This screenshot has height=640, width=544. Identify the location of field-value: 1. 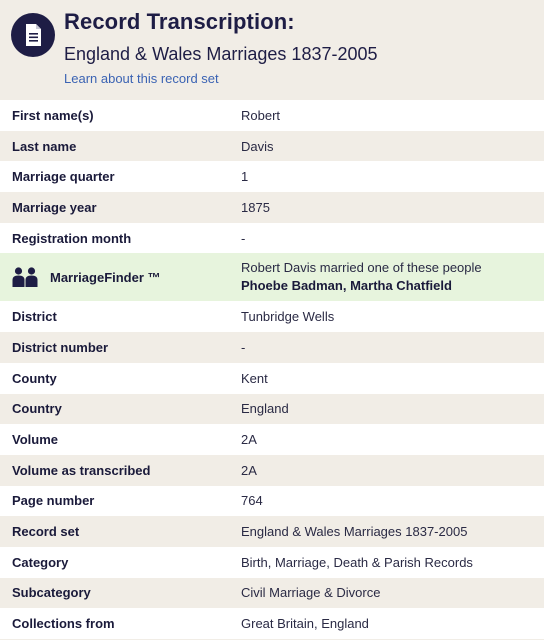
(245, 177).